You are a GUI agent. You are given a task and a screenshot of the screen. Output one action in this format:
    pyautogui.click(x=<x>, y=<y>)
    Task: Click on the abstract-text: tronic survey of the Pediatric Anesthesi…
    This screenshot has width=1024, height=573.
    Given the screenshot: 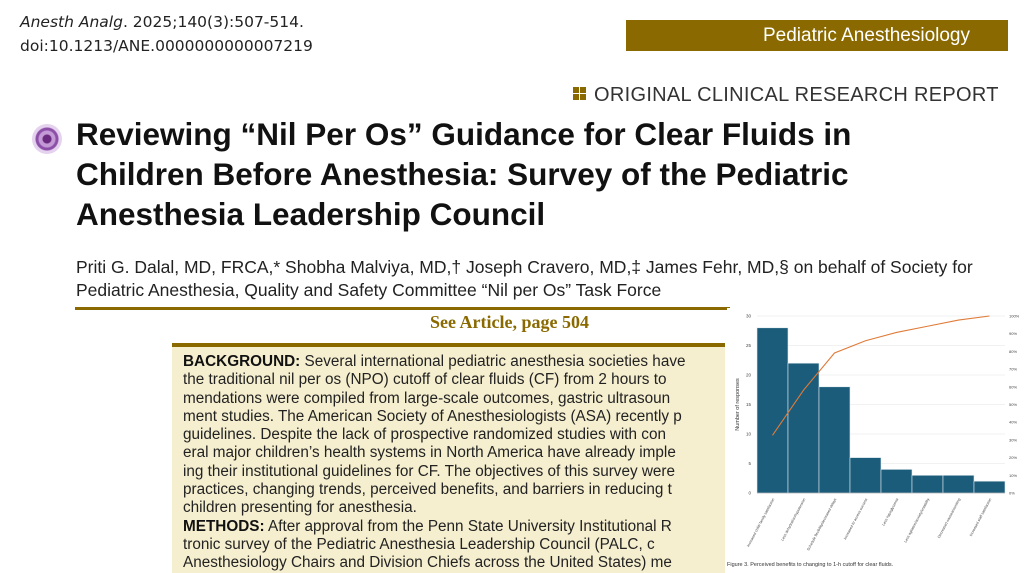 What is the action you would take?
    pyautogui.click(x=419, y=544)
    